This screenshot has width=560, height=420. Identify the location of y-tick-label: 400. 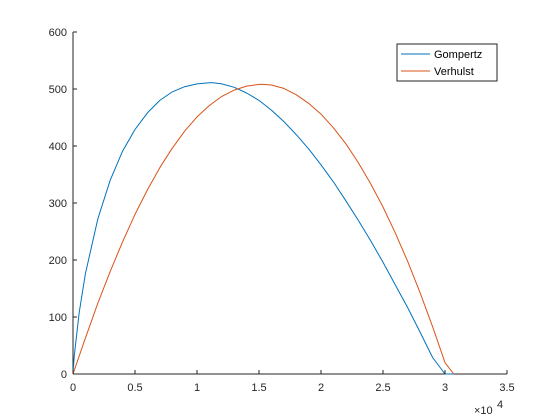
(58, 147).